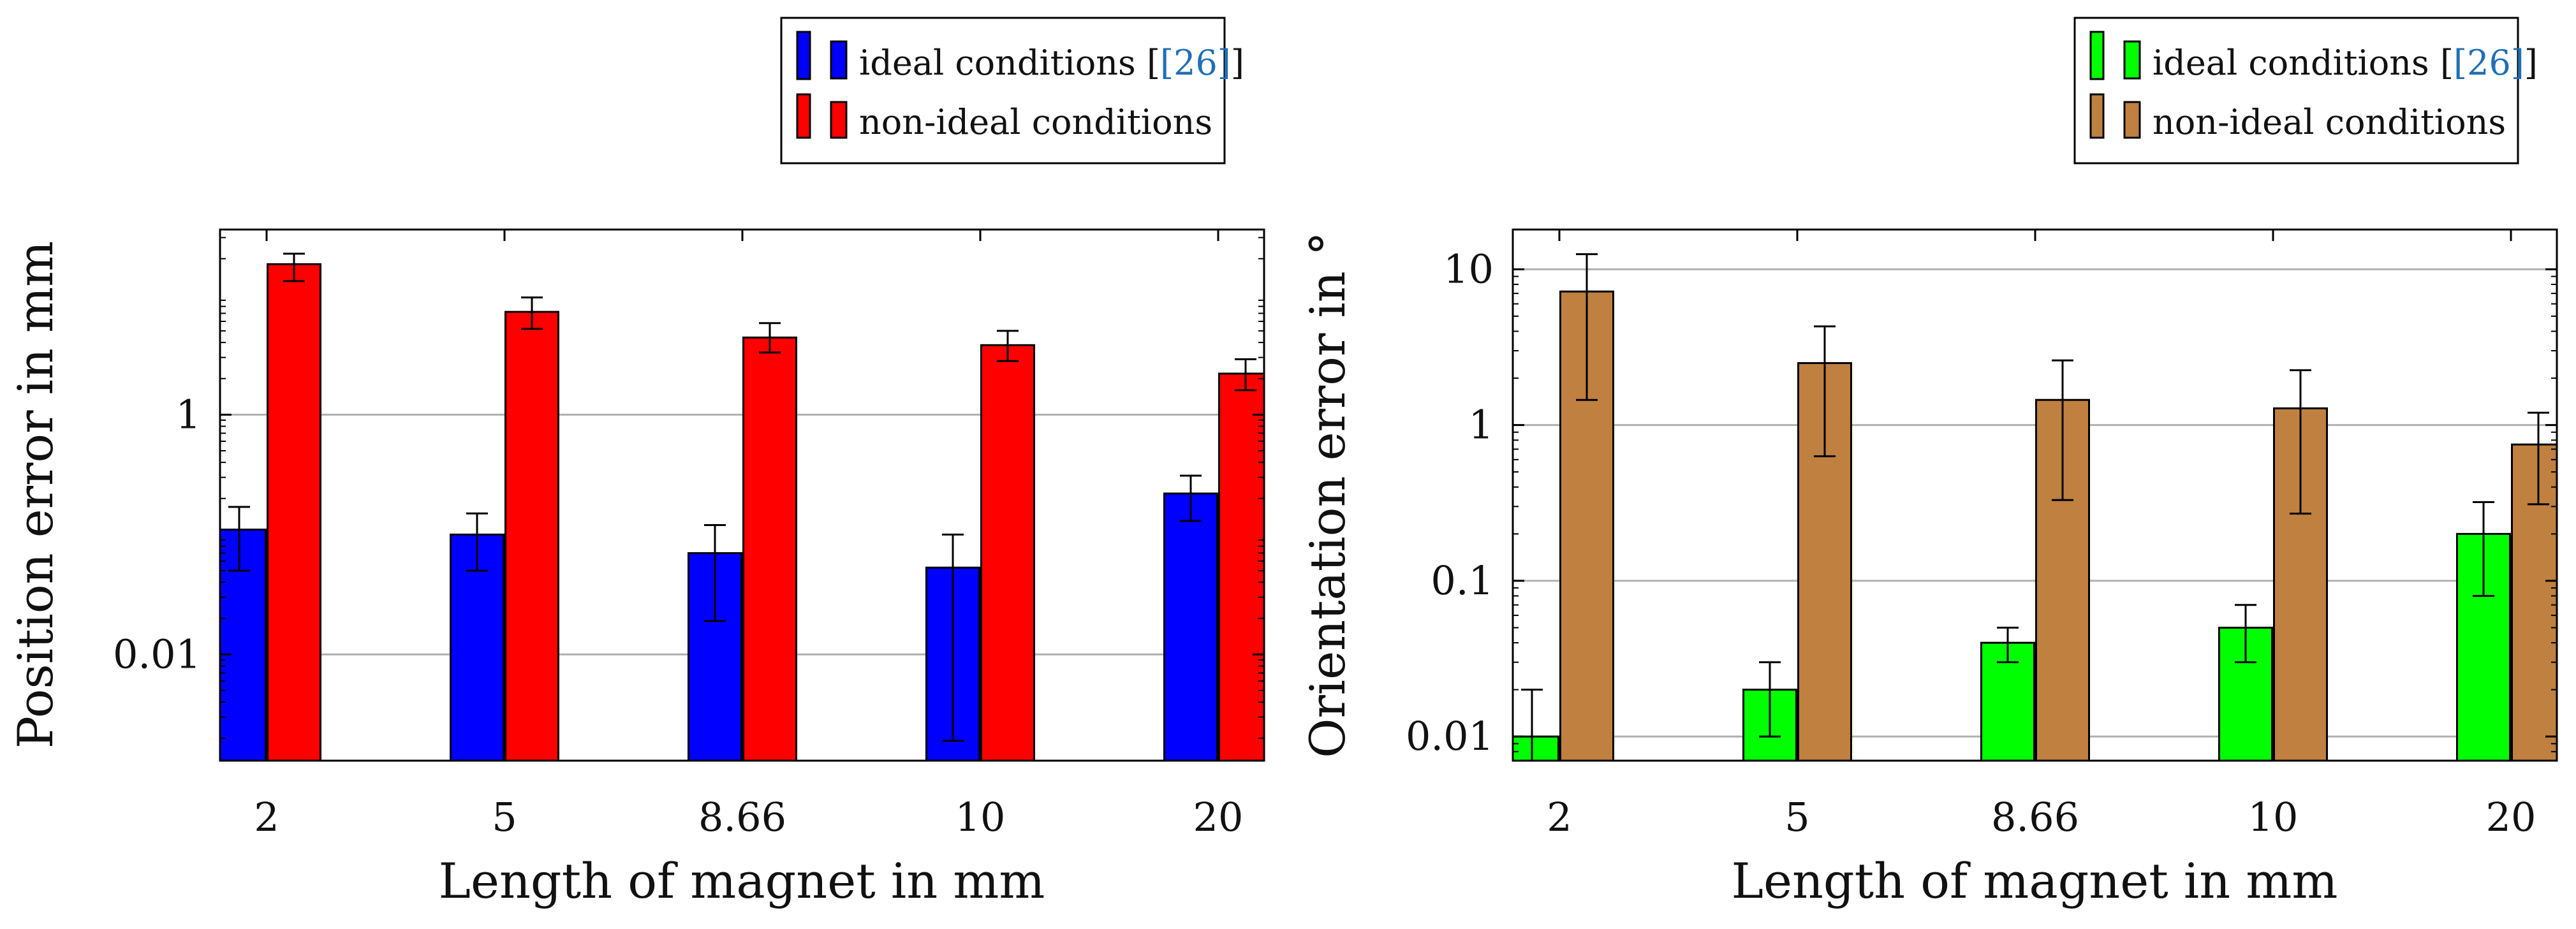 This screenshot has width=2576, height=929. I want to click on y-tick-label: 10, so click(1468, 268).